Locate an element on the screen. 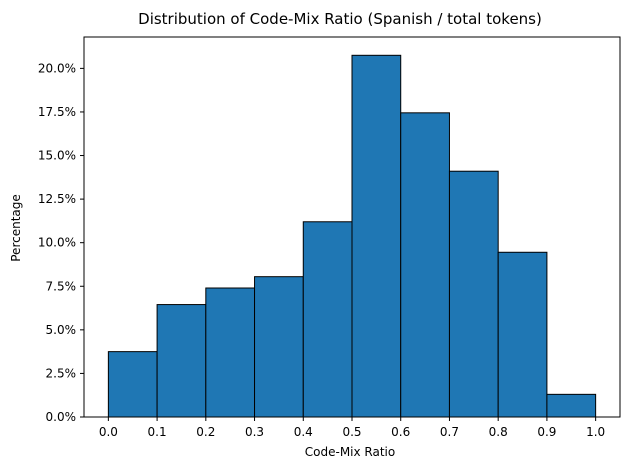 The height and width of the screenshot is (470, 630). x-tick-label: 0.0 is located at coordinates (108, 432).